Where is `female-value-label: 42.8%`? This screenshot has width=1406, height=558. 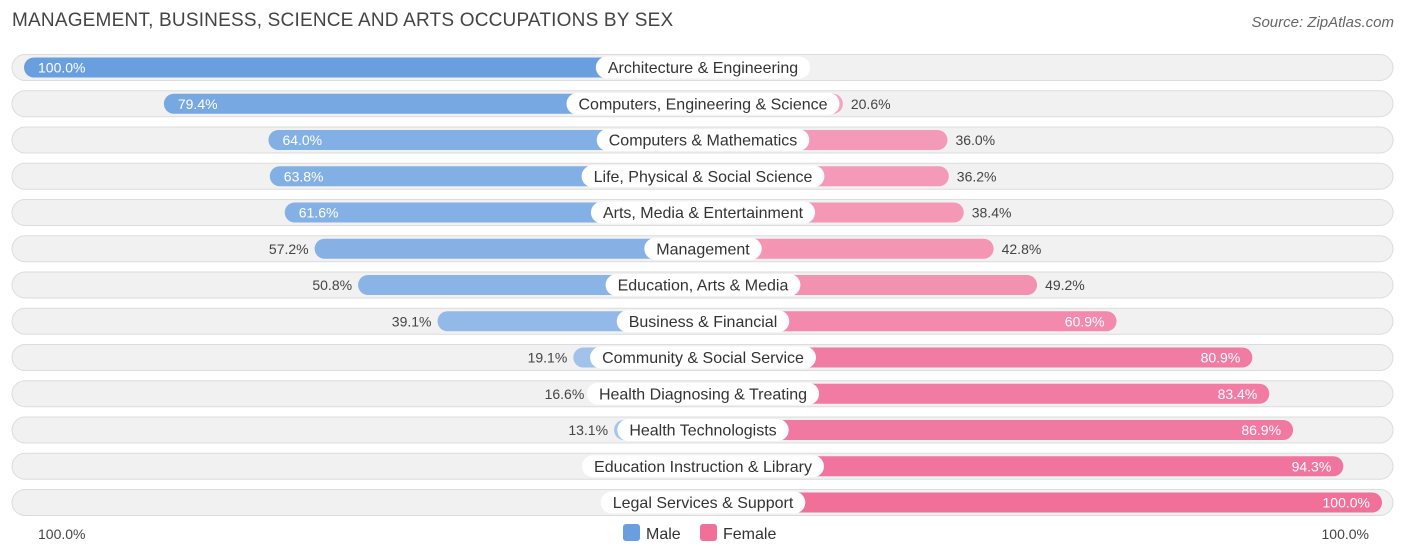 female-value-label: 42.8% is located at coordinates (1022, 249).